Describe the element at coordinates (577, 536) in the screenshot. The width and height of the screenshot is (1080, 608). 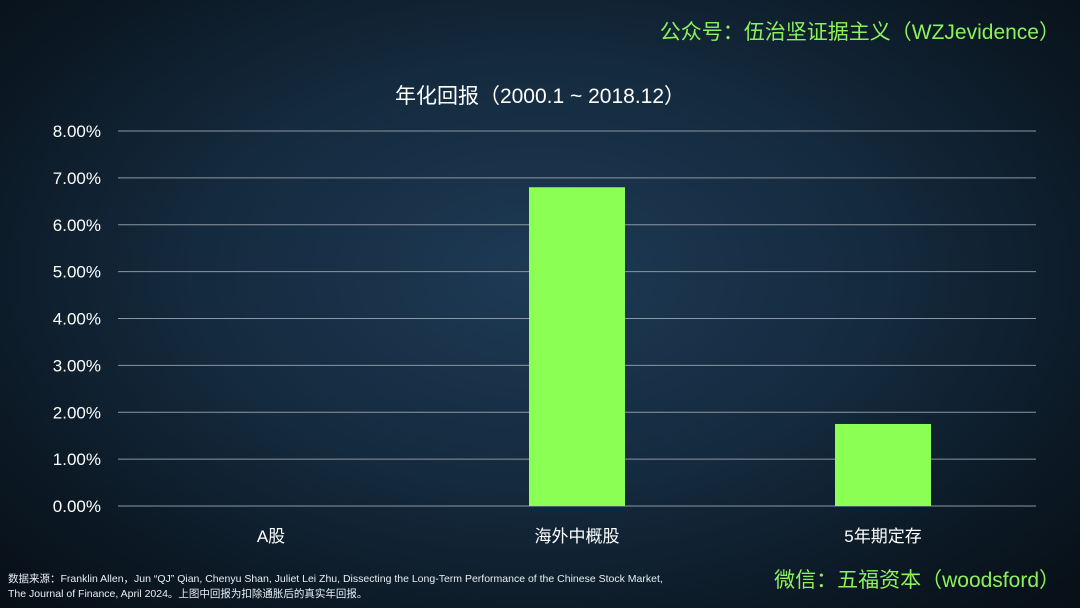
I see `x-category-label: 海外中概股` at that location.